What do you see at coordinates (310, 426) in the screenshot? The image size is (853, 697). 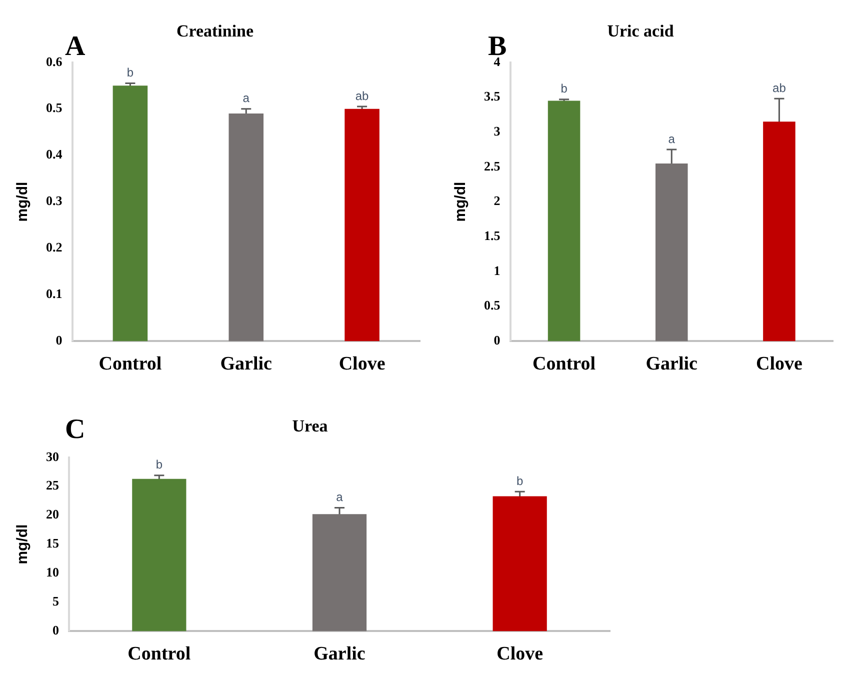 I see `chart-title: Urea` at bounding box center [310, 426].